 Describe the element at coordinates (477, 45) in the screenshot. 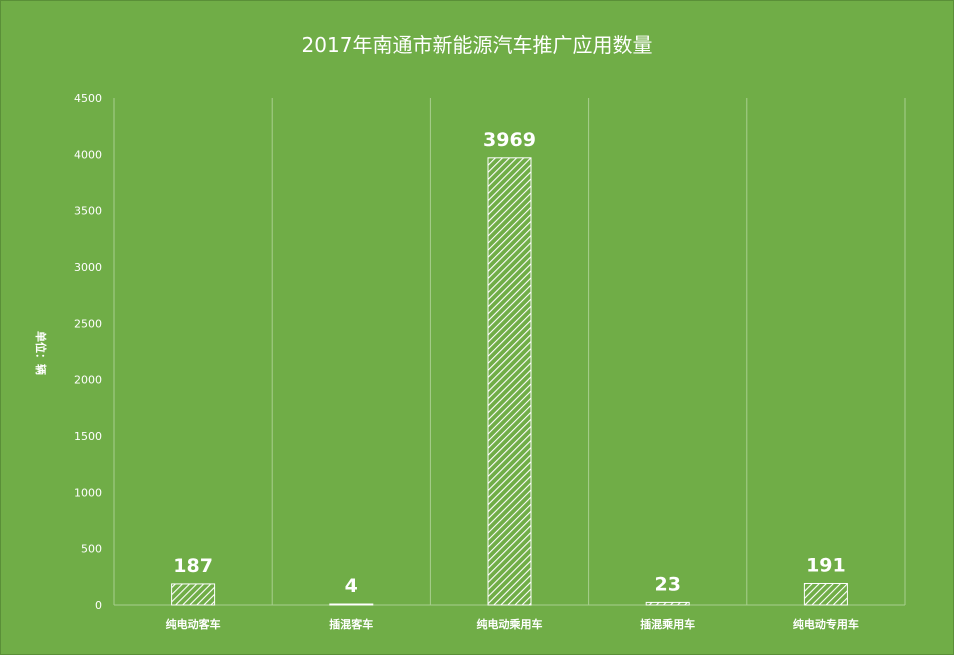

I see `chart-title: 2017年南通市新能源汽车推广应用数量` at that location.